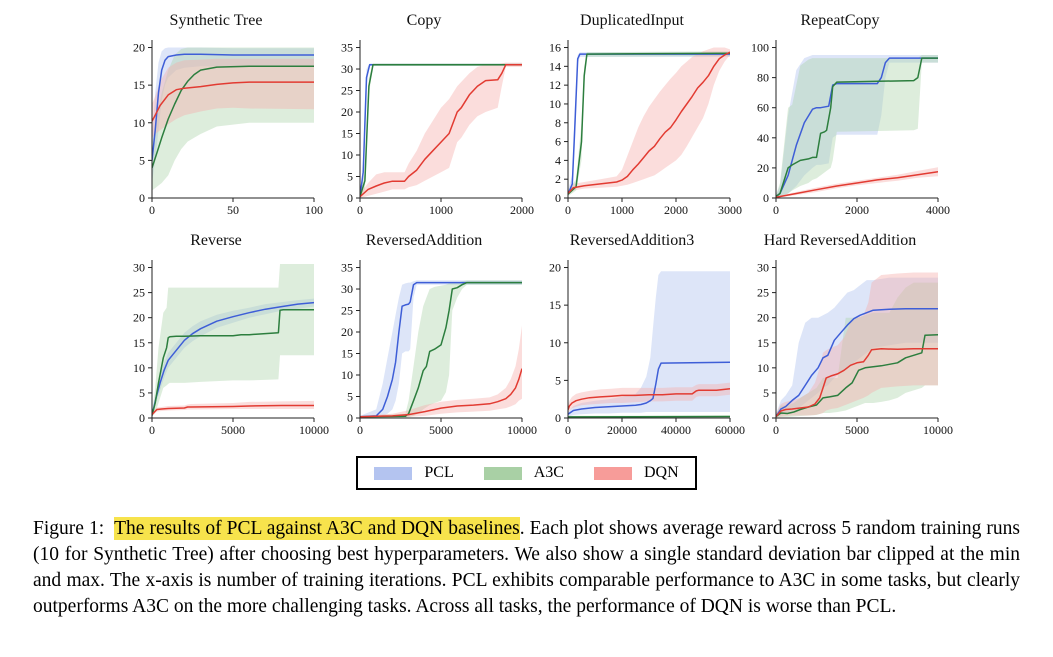 The height and width of the screenshot is (657, 1053). I want to click on legend-label: DQN, so click(661, 472).